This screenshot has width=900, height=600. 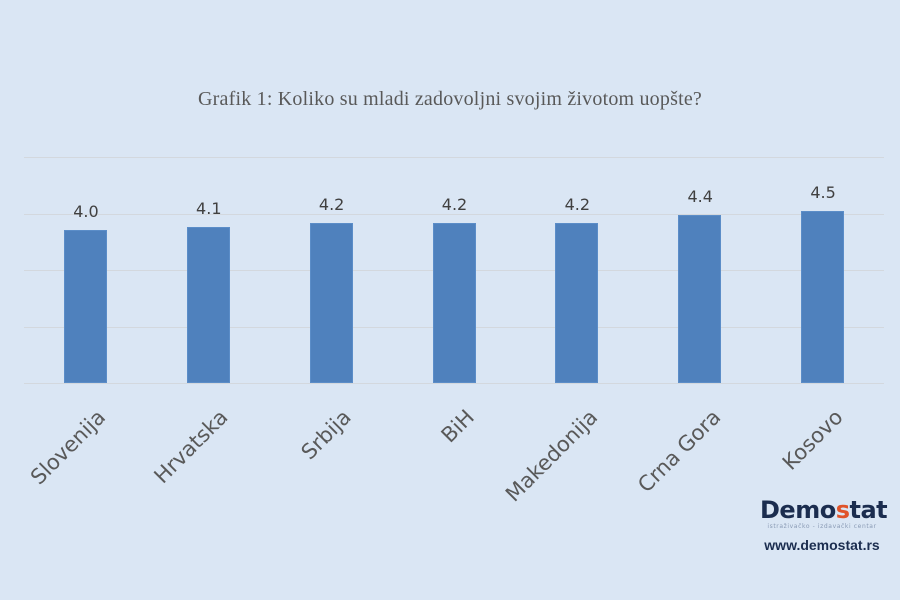 What do you see at coordinates (823, 192) in the screenshot?
I see `data-label: 4.5` at bounding box center [823, 192].